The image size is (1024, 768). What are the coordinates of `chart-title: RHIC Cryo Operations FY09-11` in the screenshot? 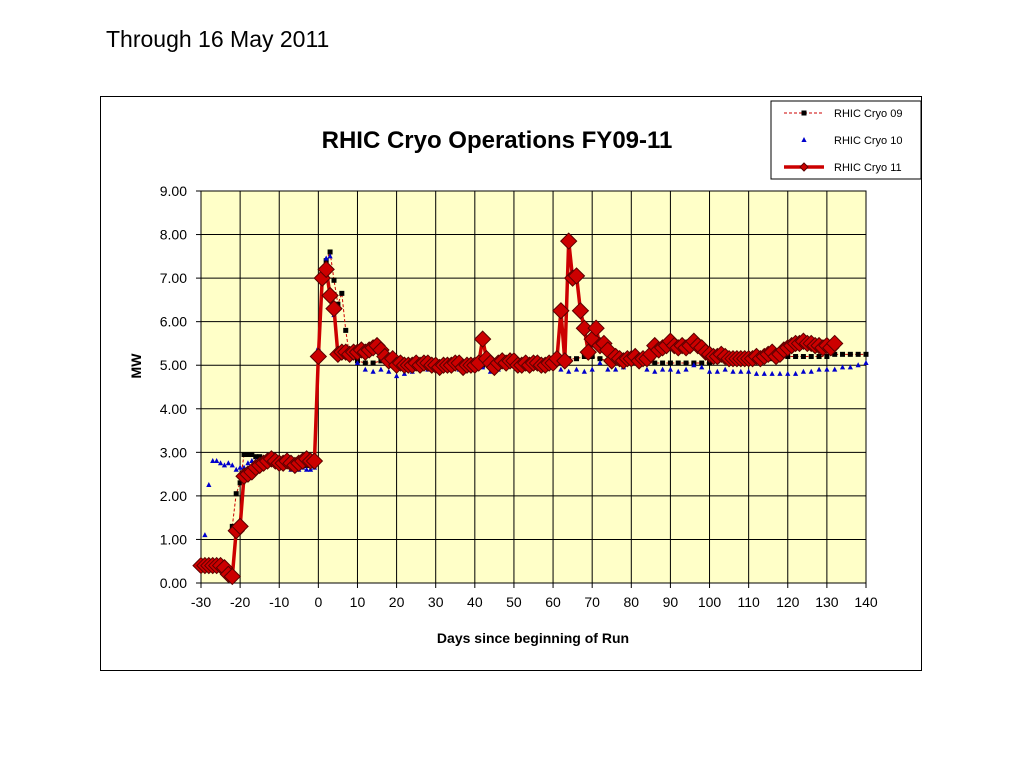 It's located at (497, 140).